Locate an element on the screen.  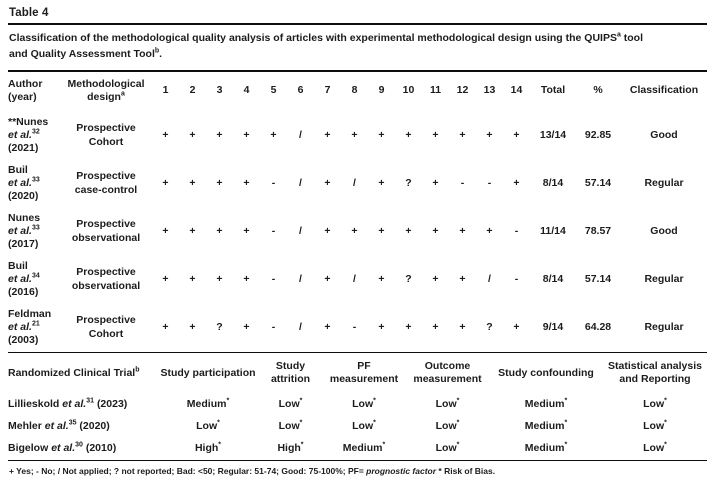
author-ref: 31 is located at coordinates (90, 401).